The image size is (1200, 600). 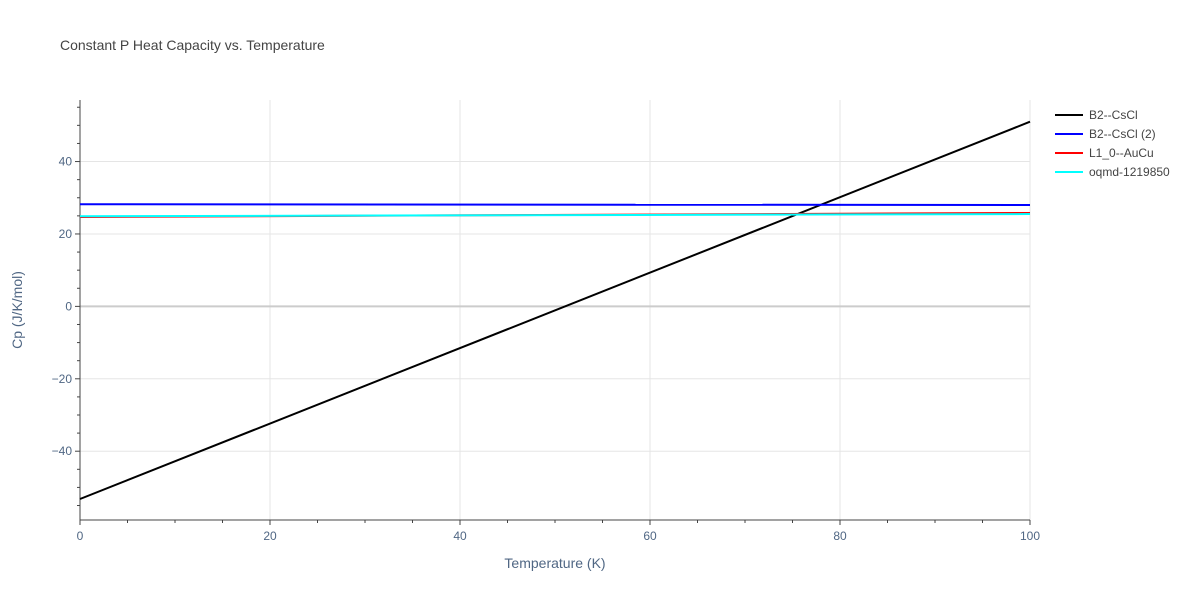 What do you see at coordinates (840, 536) in the screenshot?
I see `x-tick-label: 80` at bounding box center [840, 536].